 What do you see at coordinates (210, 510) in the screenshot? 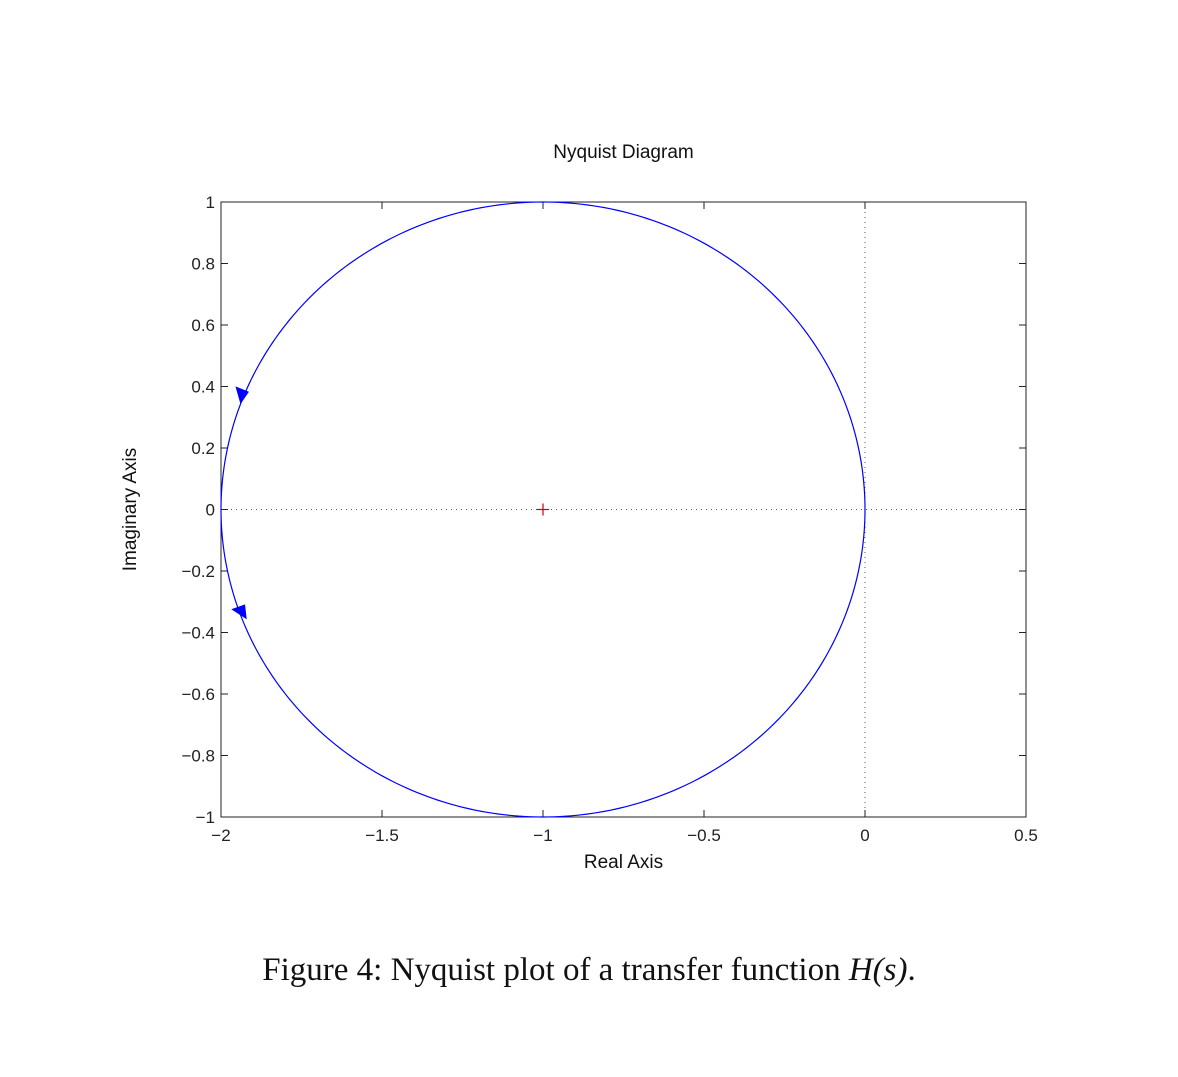
I see `y-tick-label: 0` at bounding box center [210, 510].